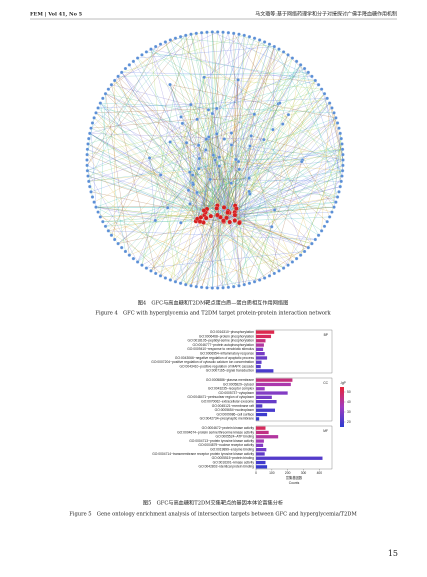  What do you see at coordinates (230, 380) in the screenshot?
I see `category-label: GO:0005886~plasma membrane` at bounding box center [230, 380].